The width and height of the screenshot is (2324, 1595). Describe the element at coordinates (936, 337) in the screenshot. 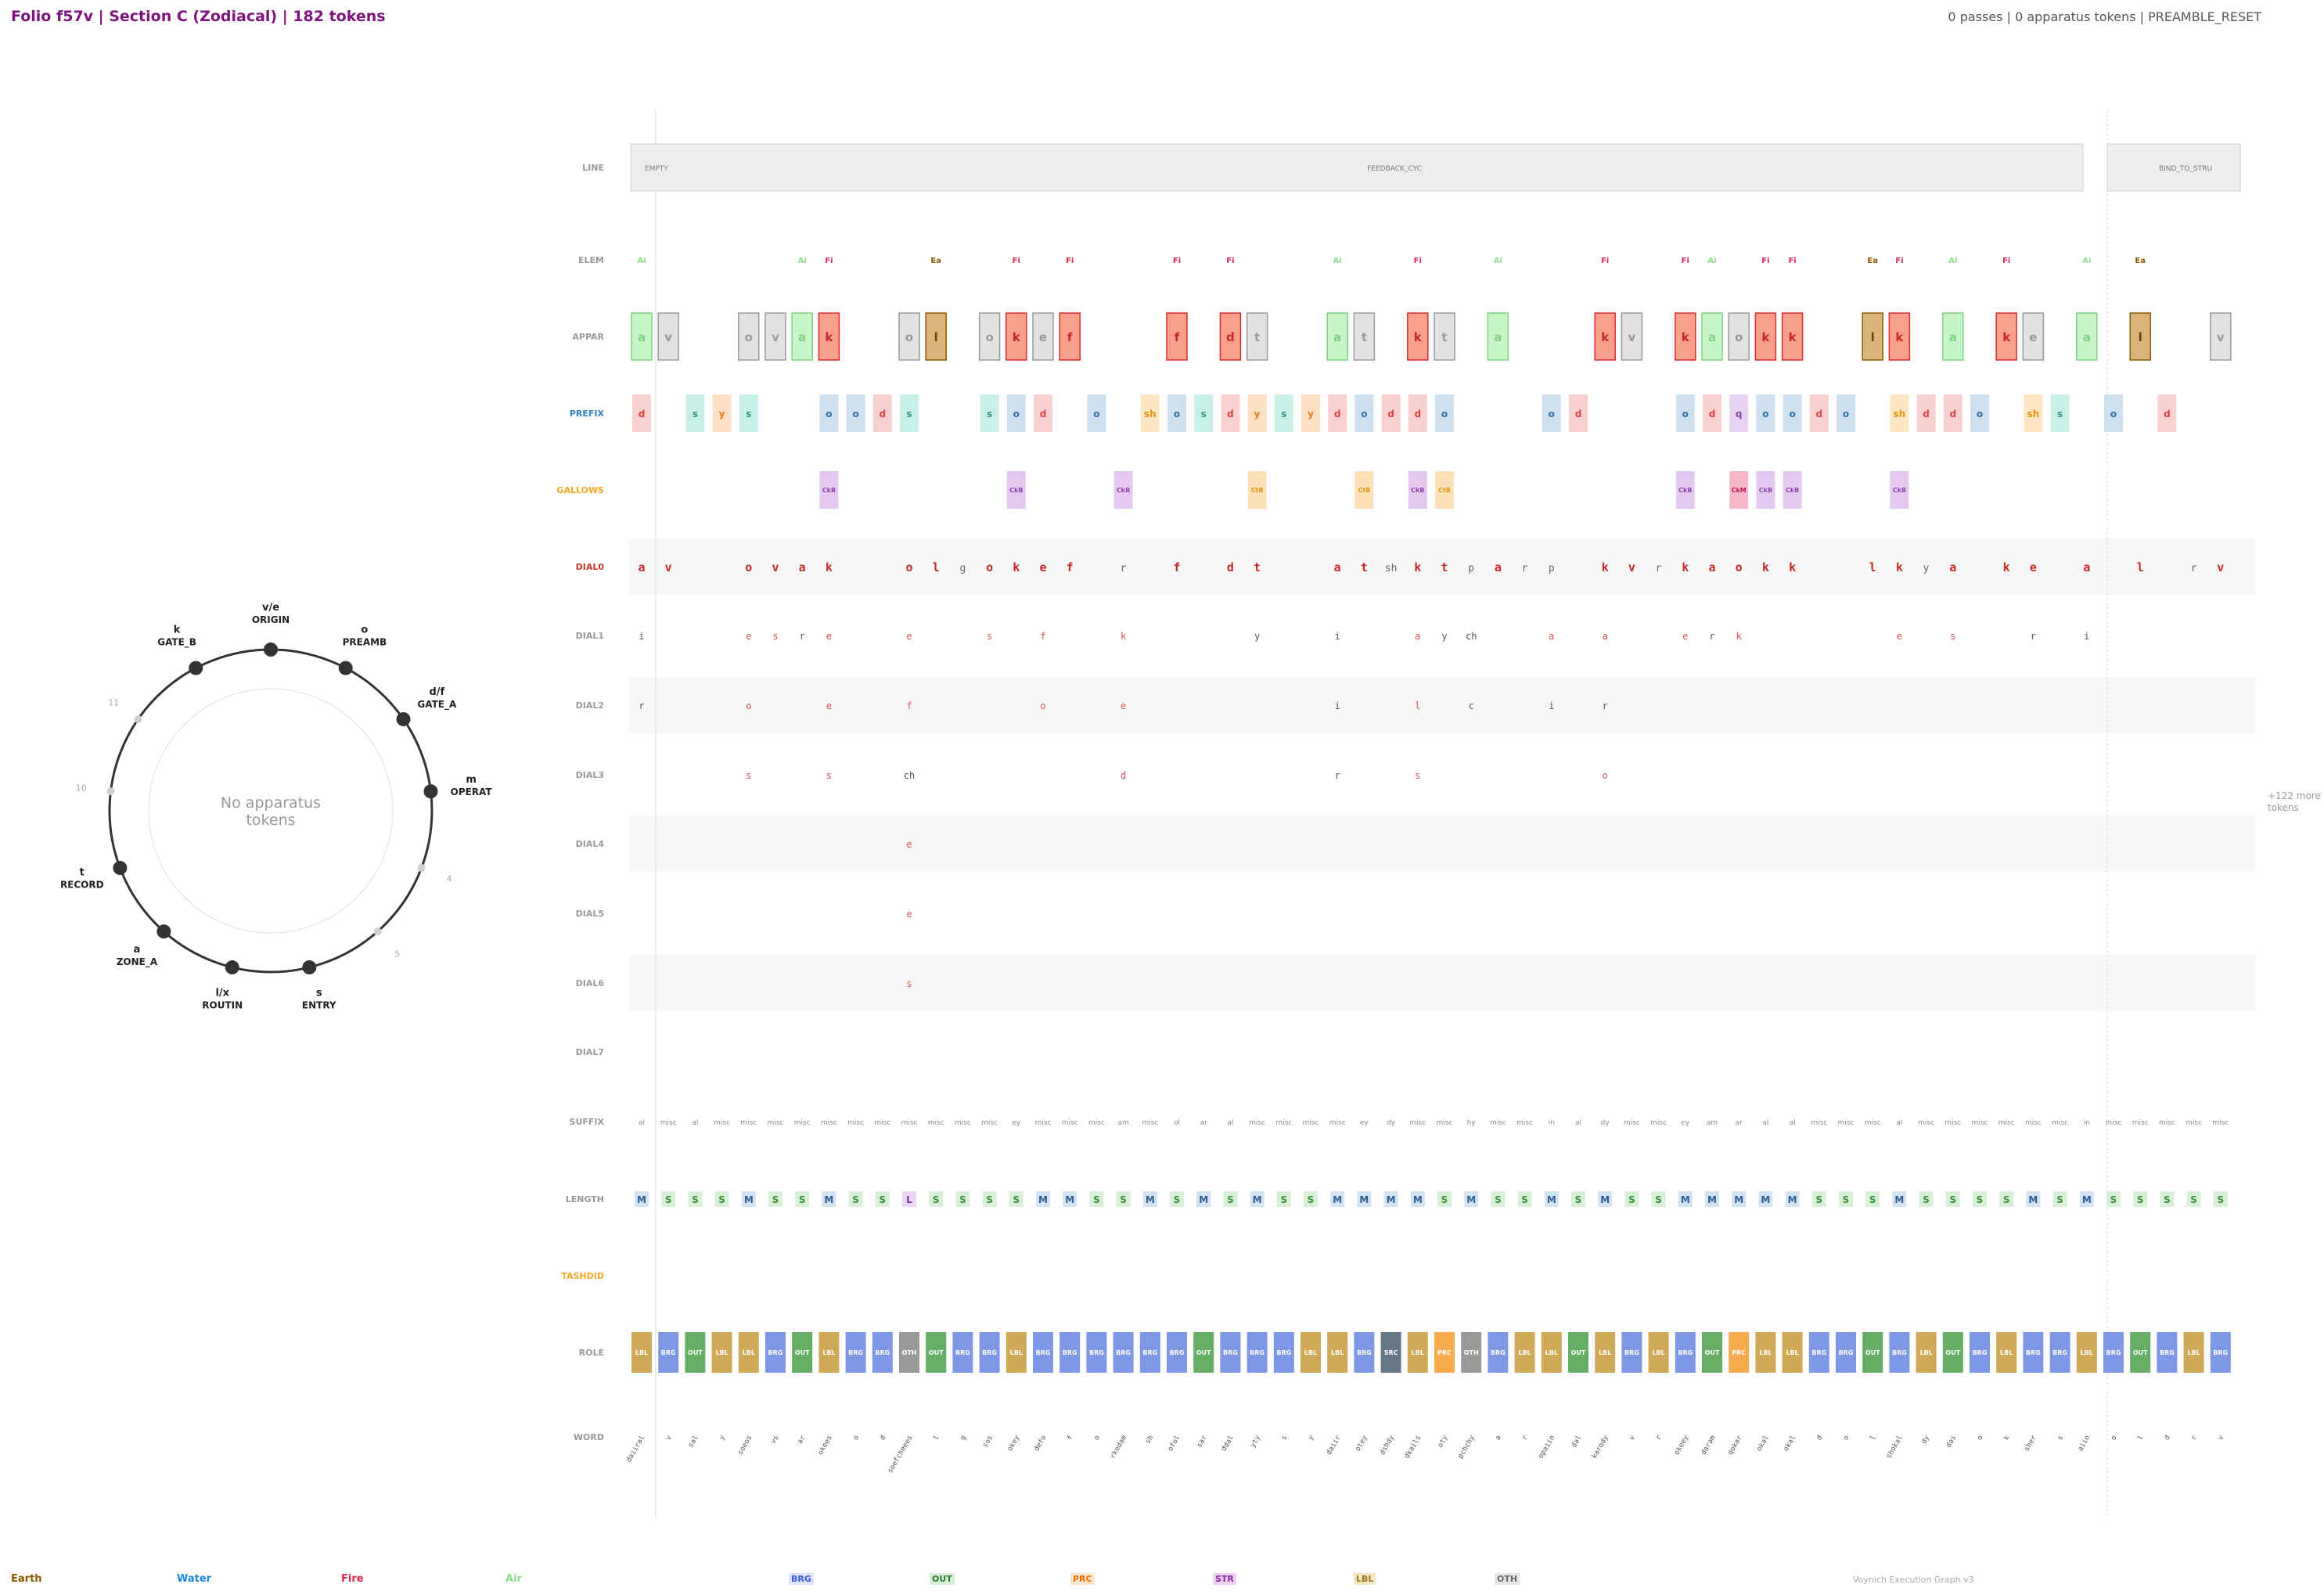

I see `appar-letter: l` at that location.